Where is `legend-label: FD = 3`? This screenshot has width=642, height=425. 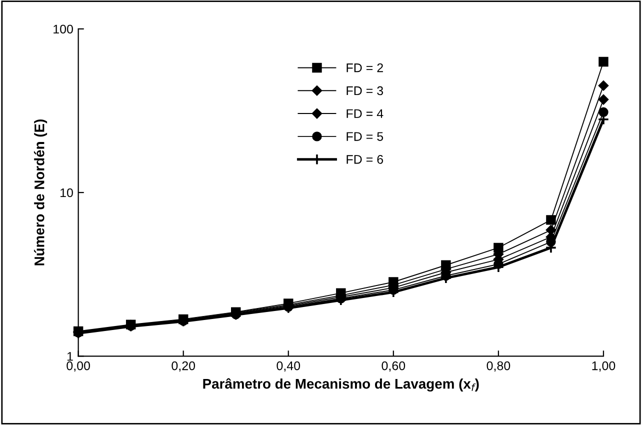
legend-label: FD = 3 is located at coordinates (365, 91).